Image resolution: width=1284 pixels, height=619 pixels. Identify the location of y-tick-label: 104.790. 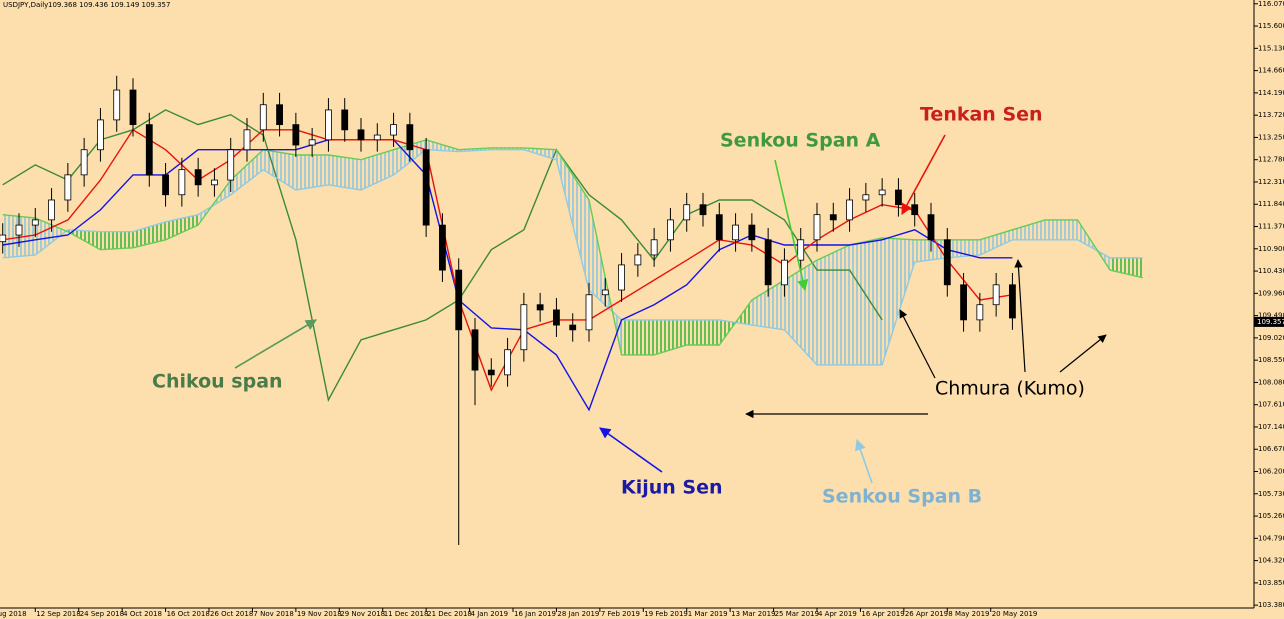
(1271, 538).